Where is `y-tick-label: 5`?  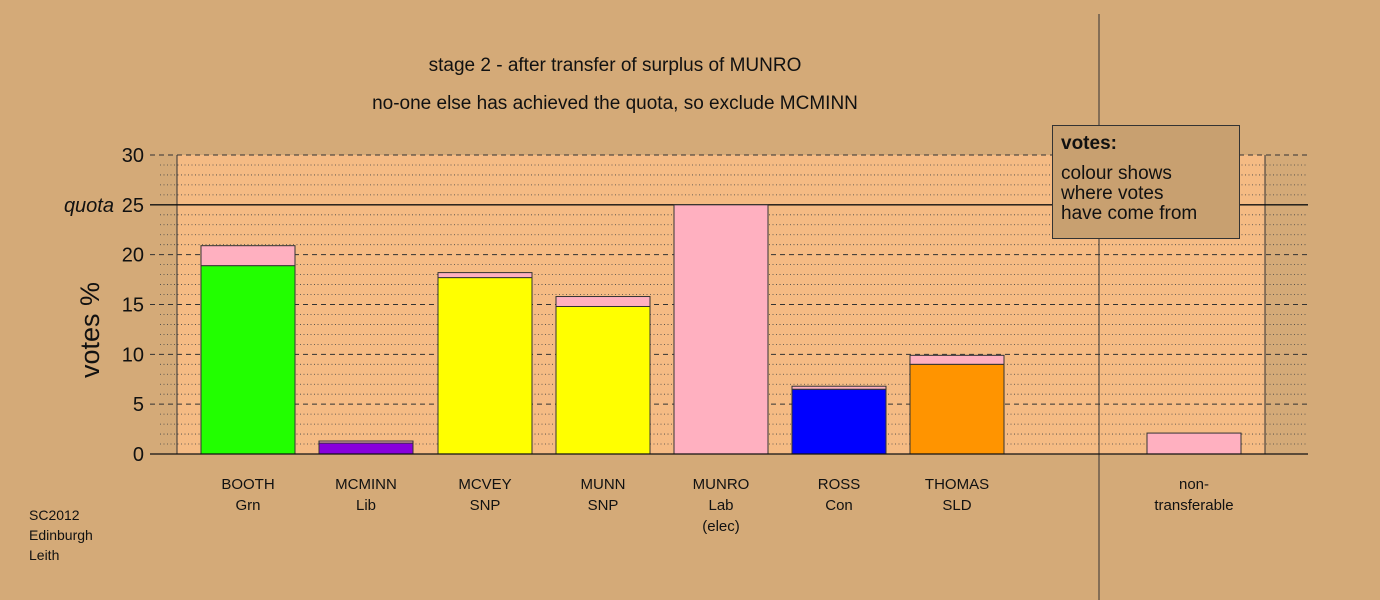 y-tick-label: 5 is located at coordinates (138, 405).